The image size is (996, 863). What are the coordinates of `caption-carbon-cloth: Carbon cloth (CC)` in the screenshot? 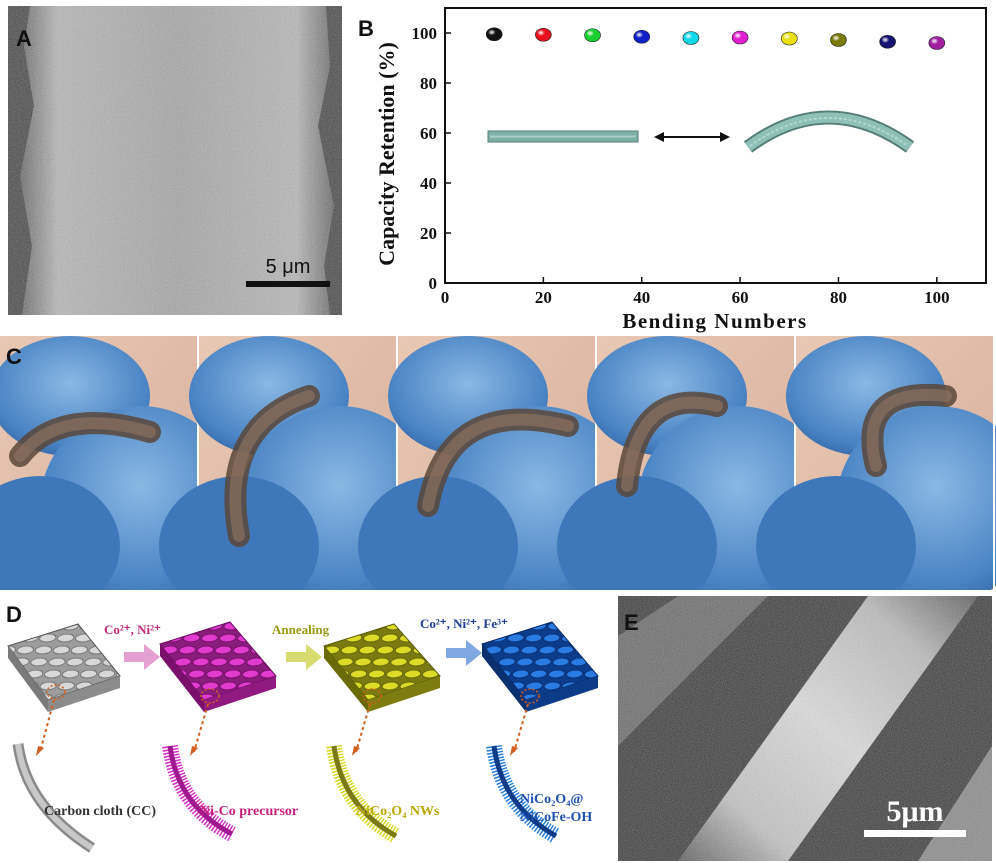 It's located at (100, 811).